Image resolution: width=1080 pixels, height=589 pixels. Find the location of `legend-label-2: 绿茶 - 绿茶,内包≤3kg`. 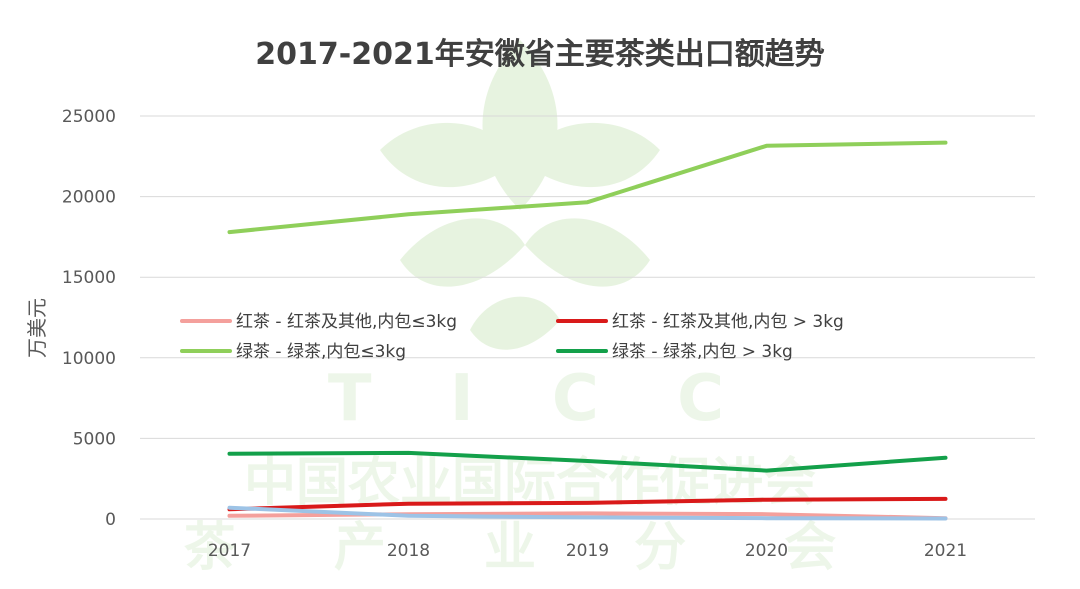

legend-label-2: 绿茶 - 绿茶,内包≤3kg is located at coordinates (321, 352).